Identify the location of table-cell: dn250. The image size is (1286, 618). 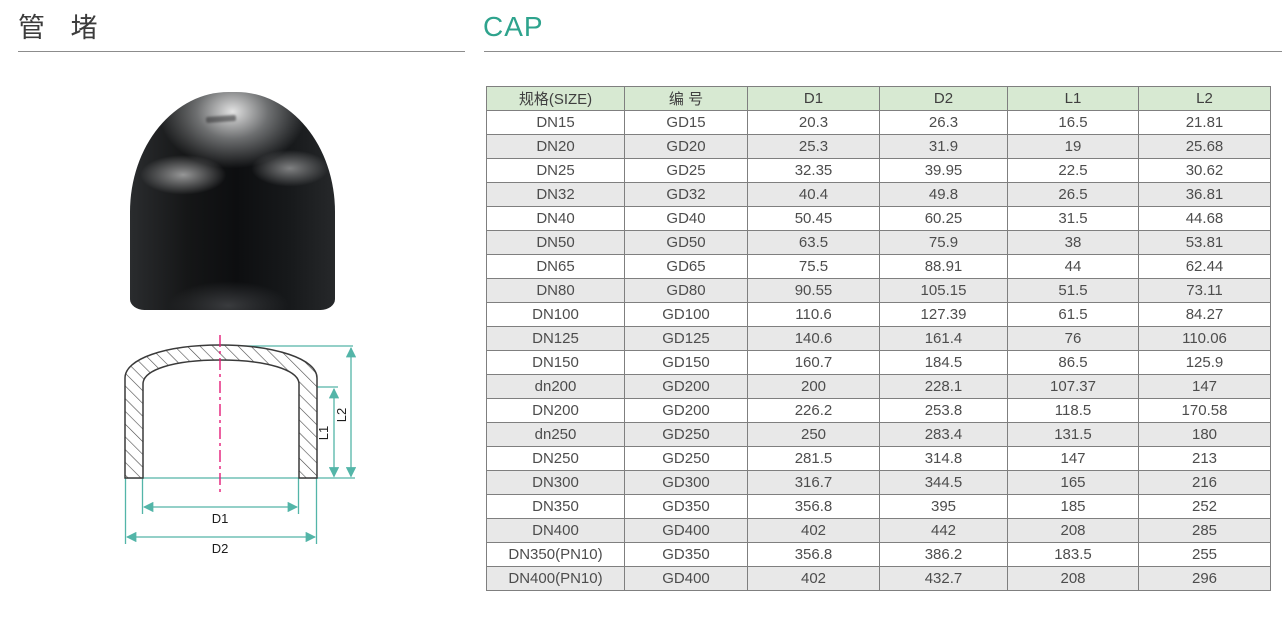
(555, 434).